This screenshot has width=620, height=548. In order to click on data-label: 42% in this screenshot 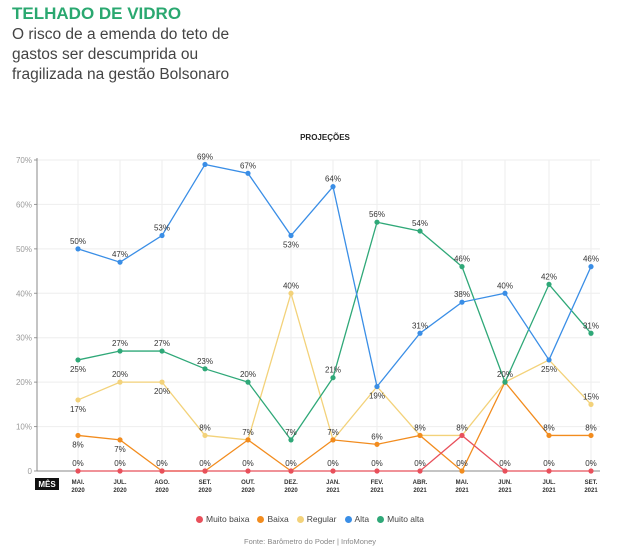, I will do `click(549, 276)`.